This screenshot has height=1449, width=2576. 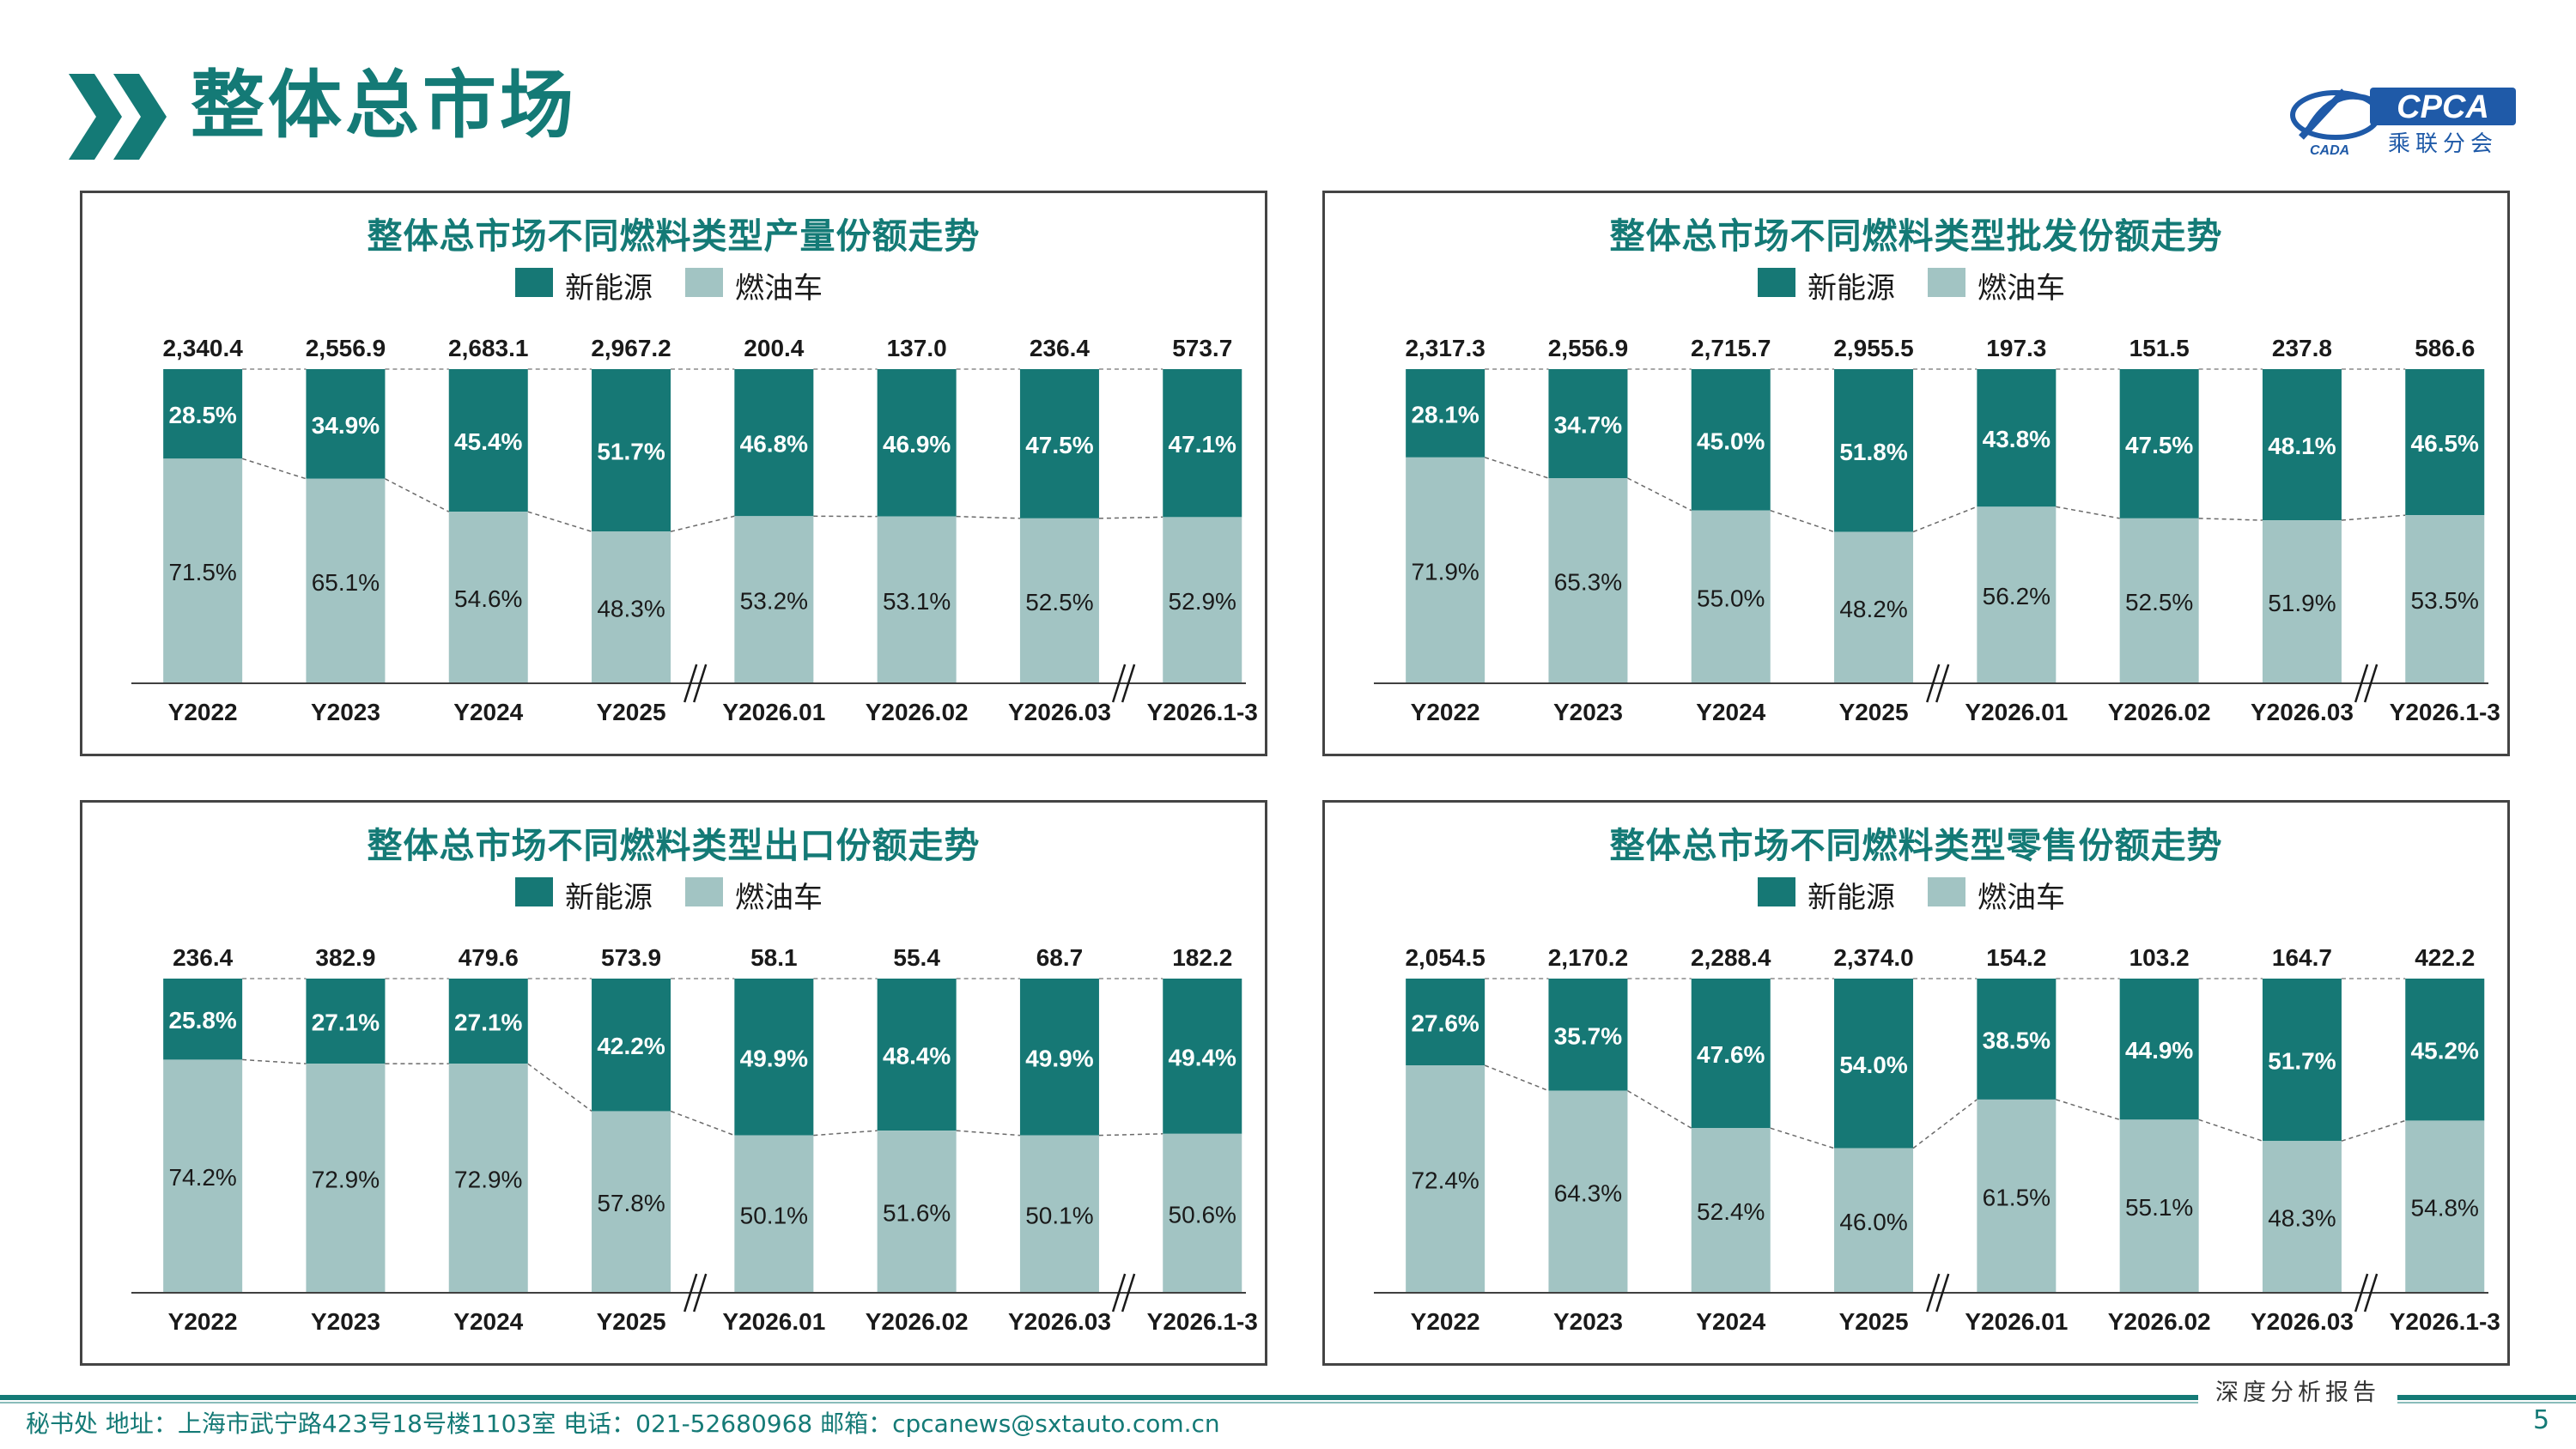 What do you see at coordinates (2443, 144) in the screenshot?
I see `logo-subtext: 乘联分会` at bounding box center [2443, 144].